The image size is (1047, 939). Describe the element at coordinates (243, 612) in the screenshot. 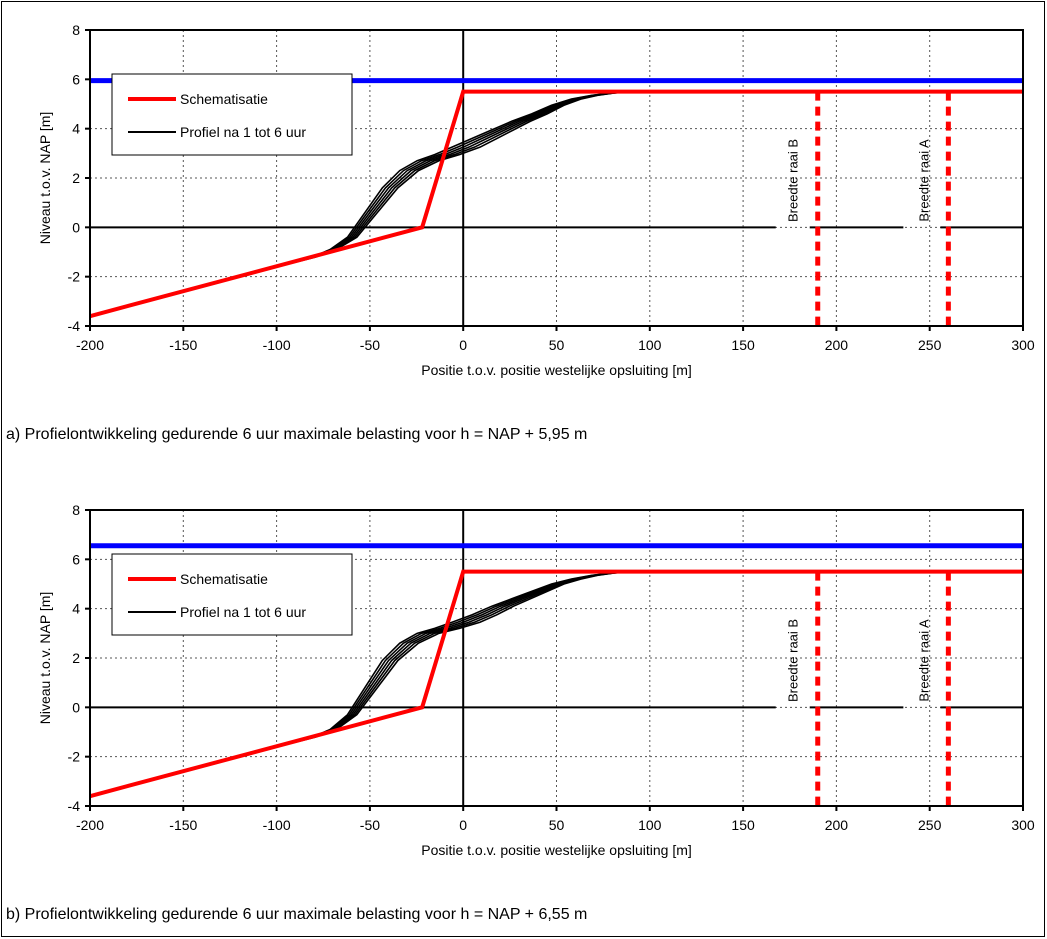

I see `chart-b-legend-label-1: Profiel na 1 tot 6 uur` at that location.